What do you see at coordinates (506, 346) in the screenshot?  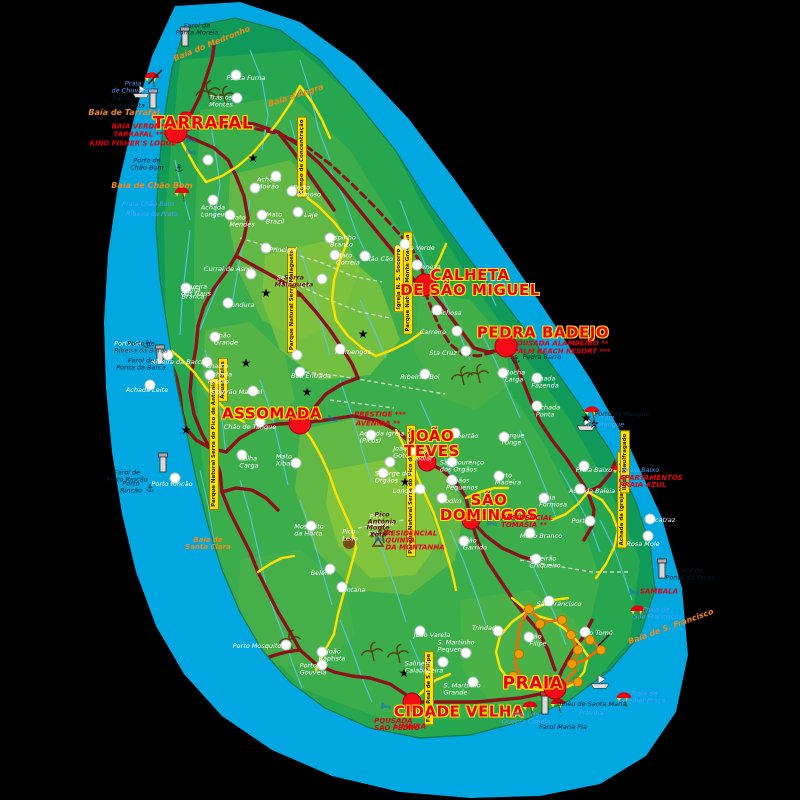 I see `city-dot-pedra-badejo` at bounding box center [506, 346].